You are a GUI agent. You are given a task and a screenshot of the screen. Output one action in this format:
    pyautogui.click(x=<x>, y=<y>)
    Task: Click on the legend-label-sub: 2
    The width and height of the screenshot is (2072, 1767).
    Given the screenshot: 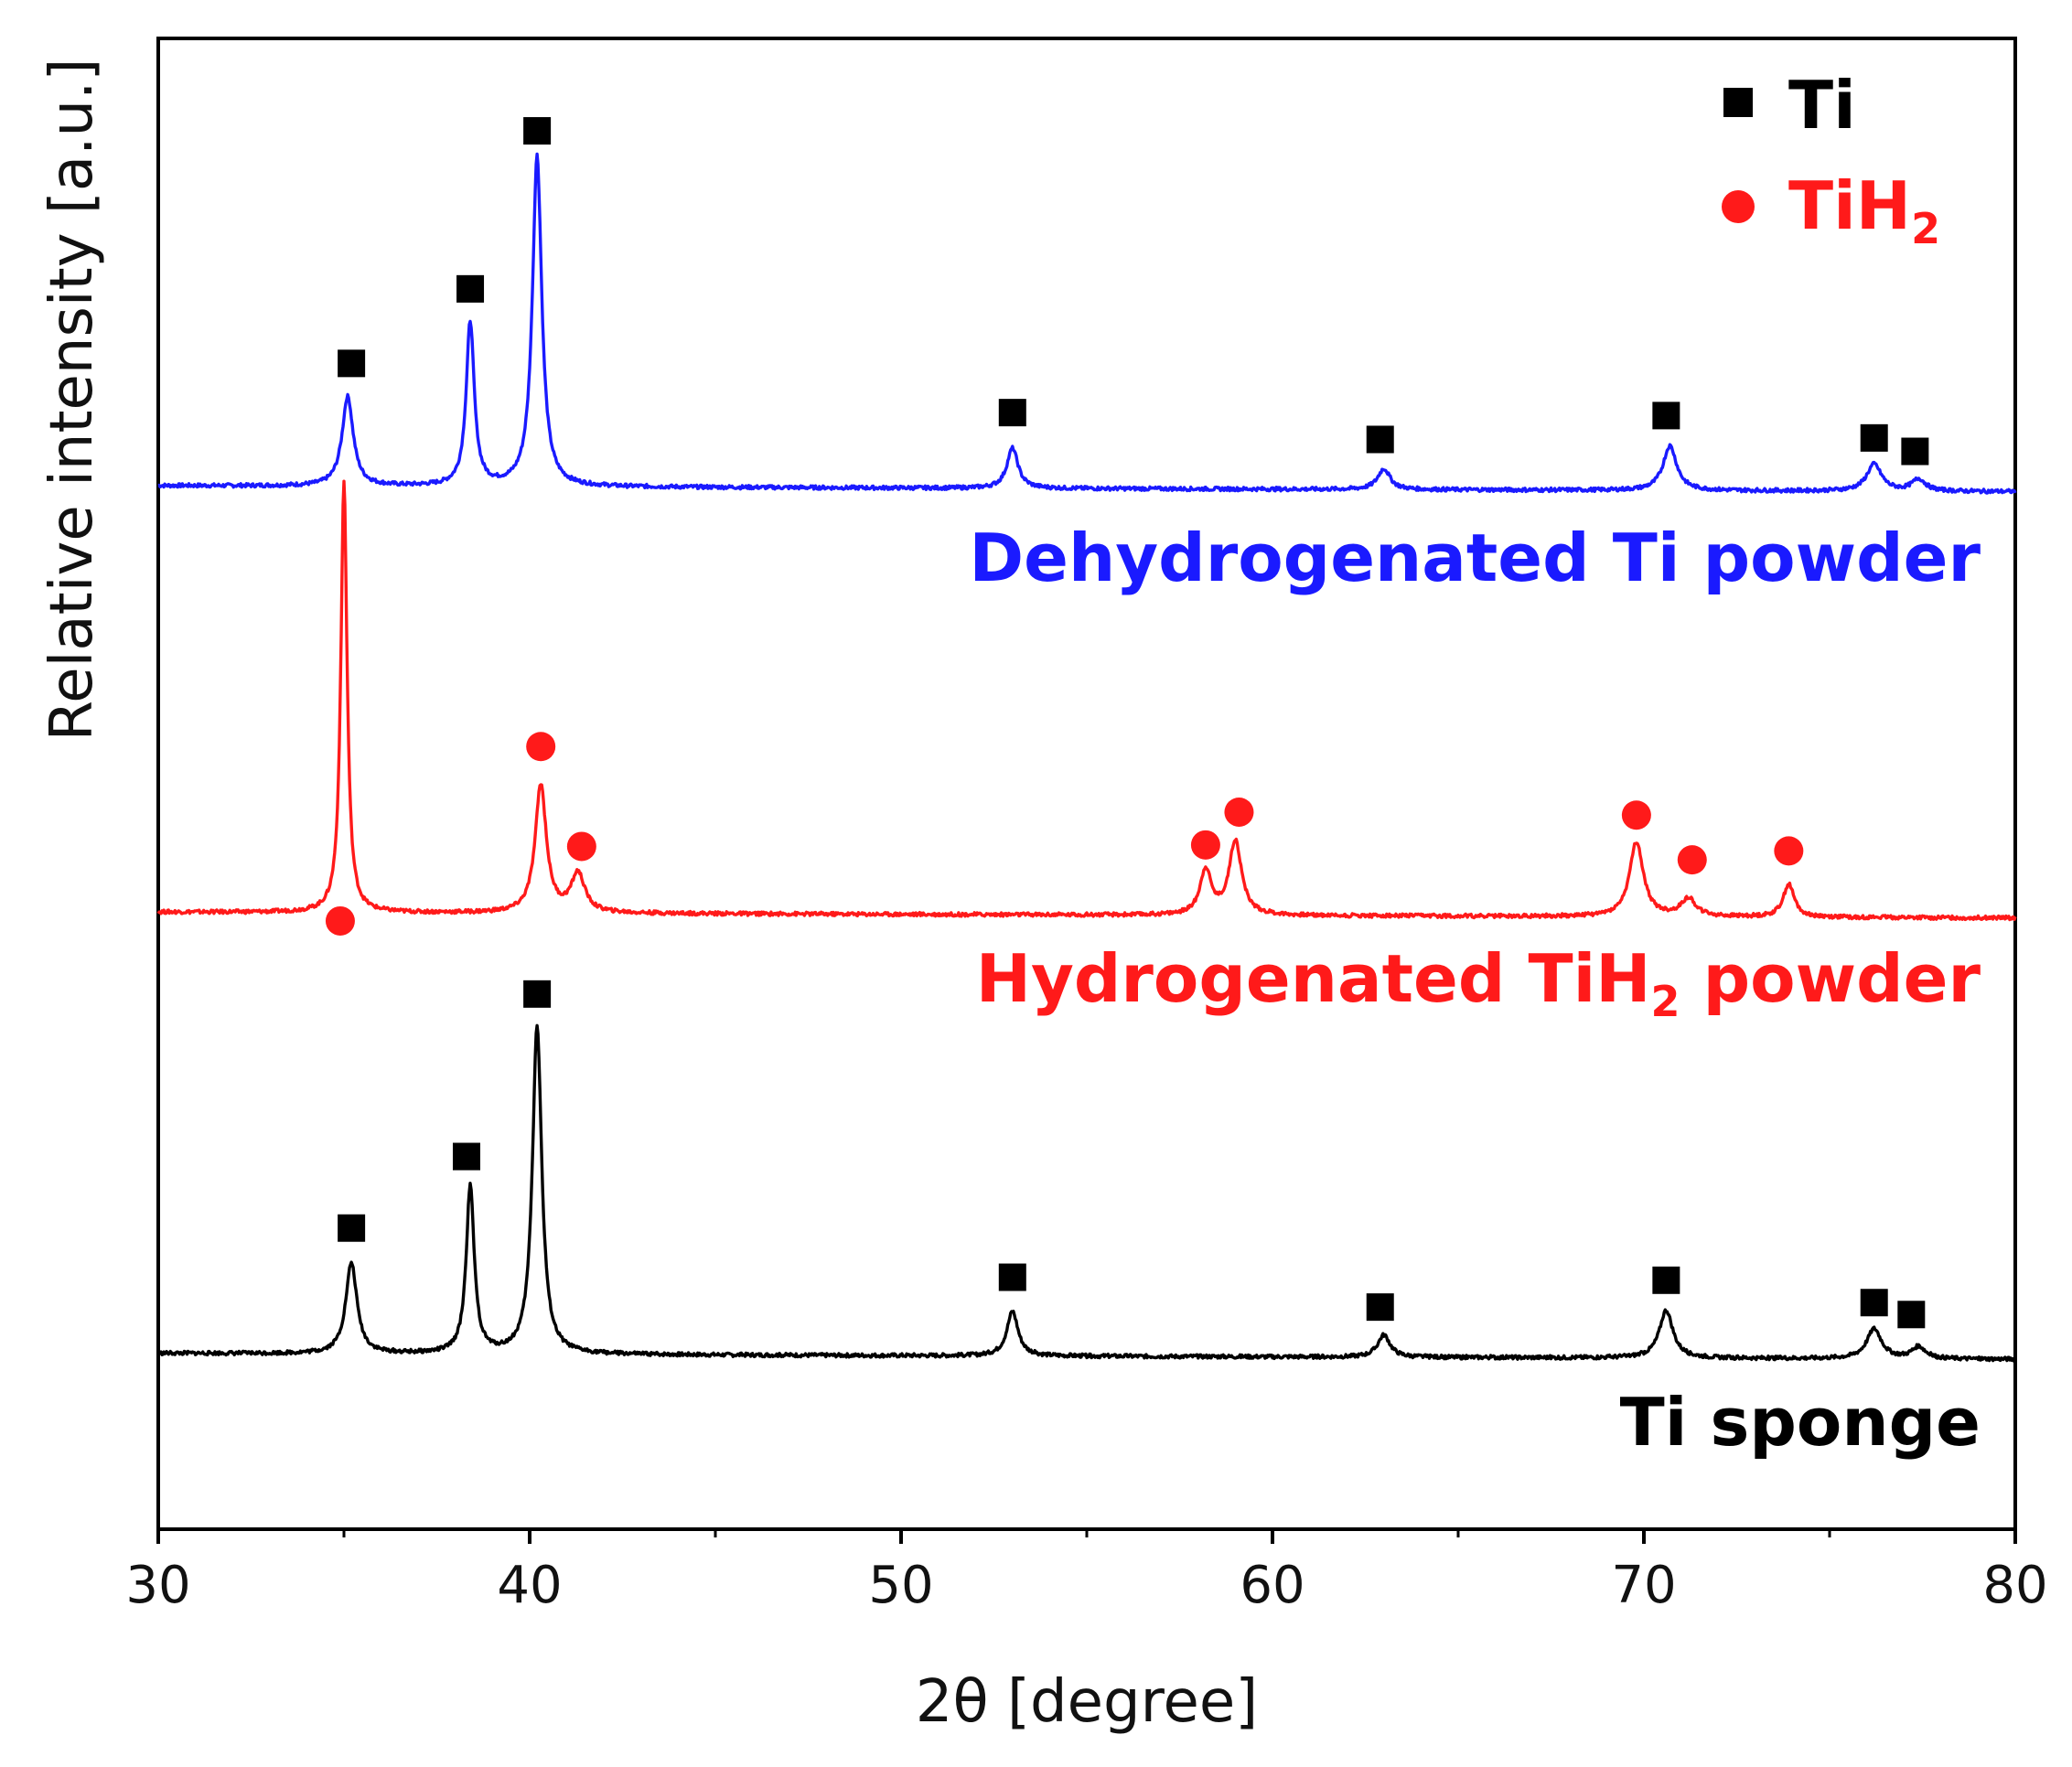 What is the action you would take?
    pyautogui.click(x=1925, y=229)
    